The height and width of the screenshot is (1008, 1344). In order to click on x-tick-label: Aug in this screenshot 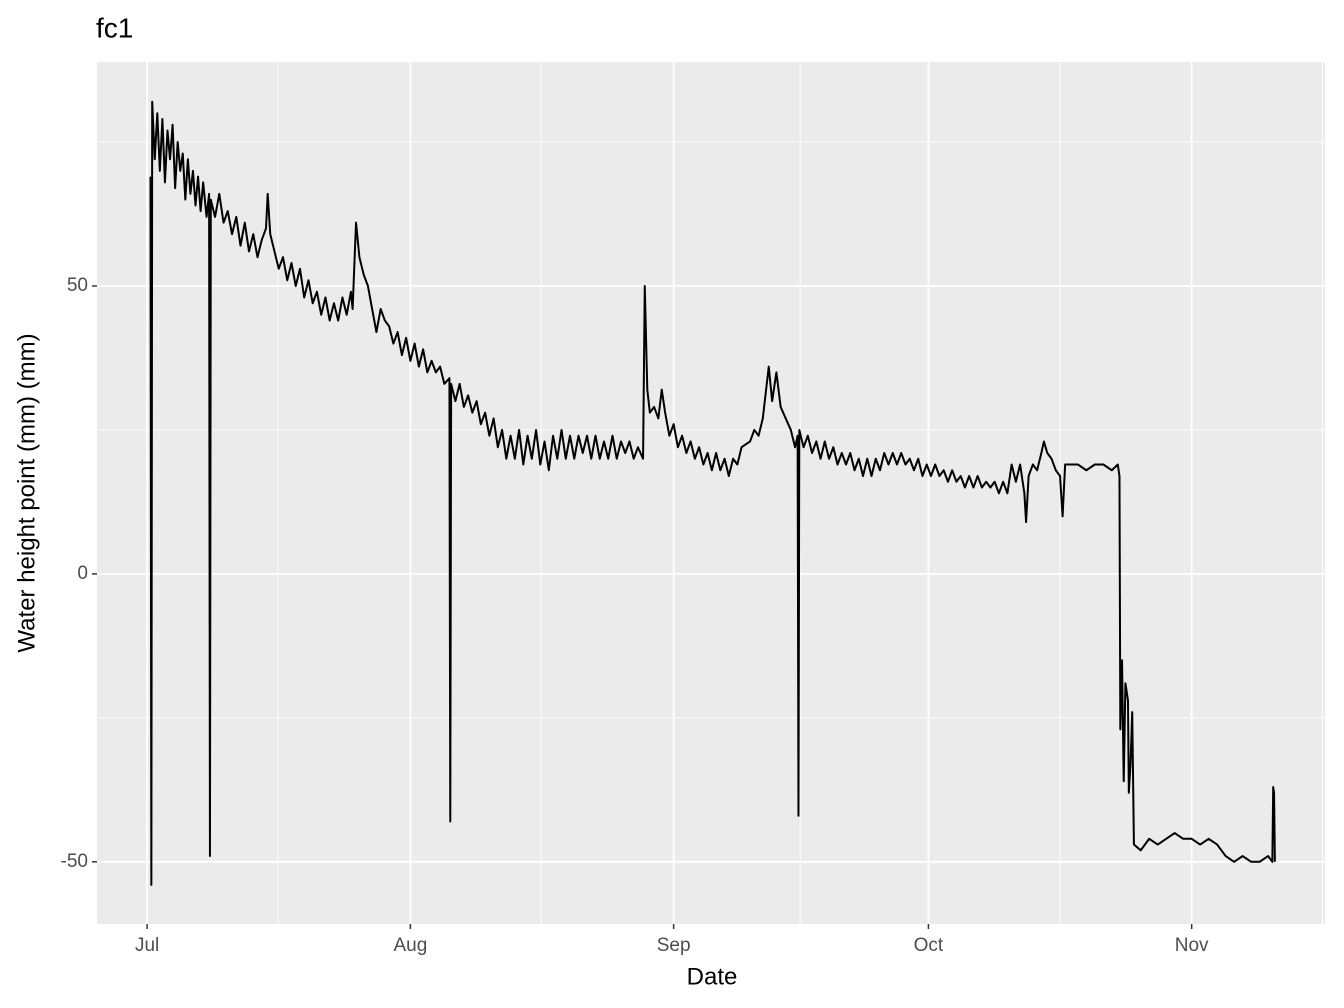, I will do `click(410, 945)`.